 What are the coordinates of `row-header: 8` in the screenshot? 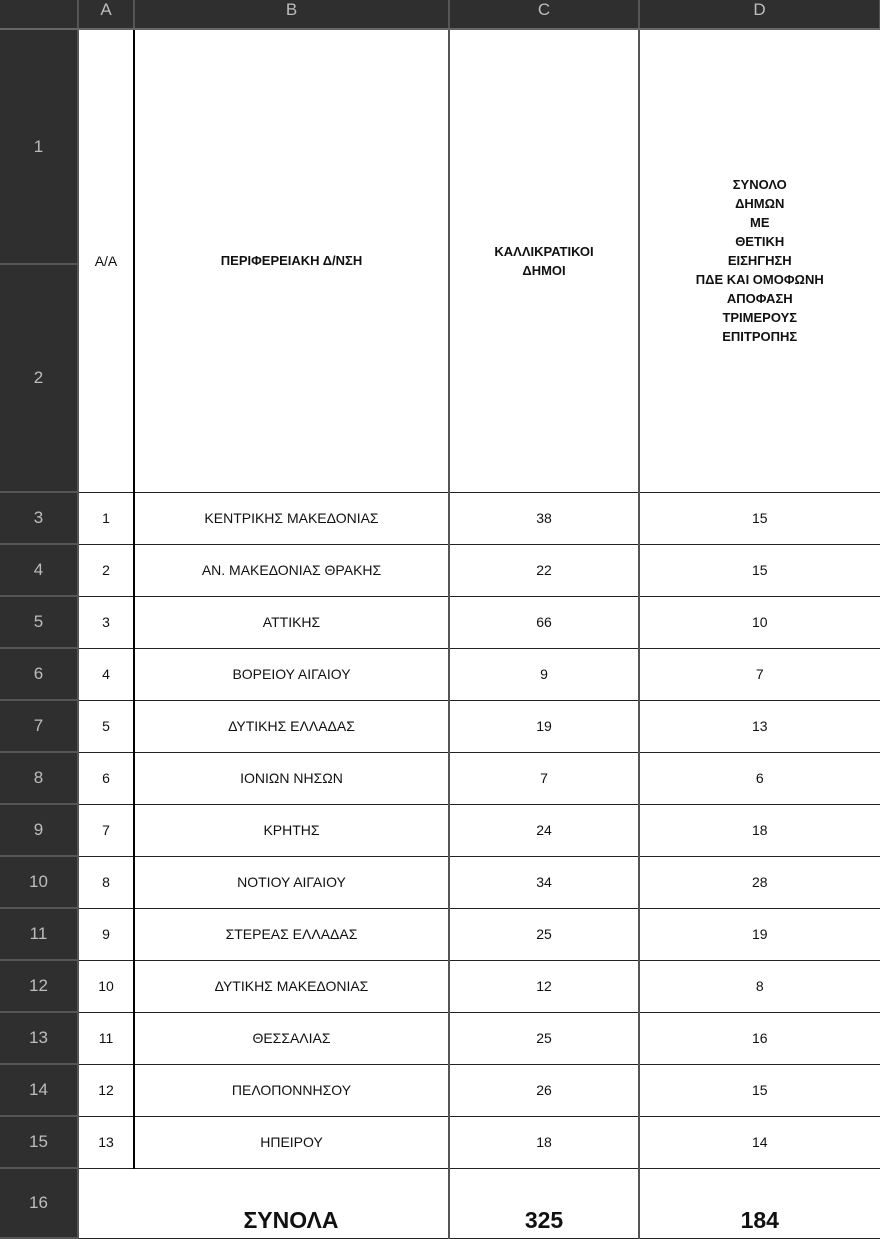 It's located at (39, 778).